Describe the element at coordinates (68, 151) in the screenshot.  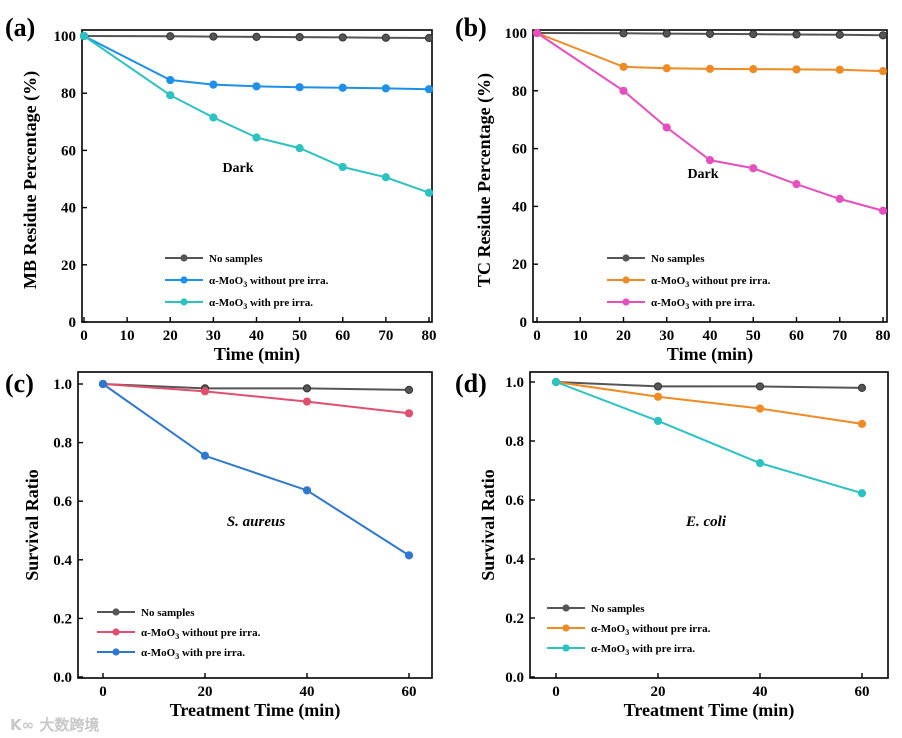
I see `y-tick-label: 60` at that location.